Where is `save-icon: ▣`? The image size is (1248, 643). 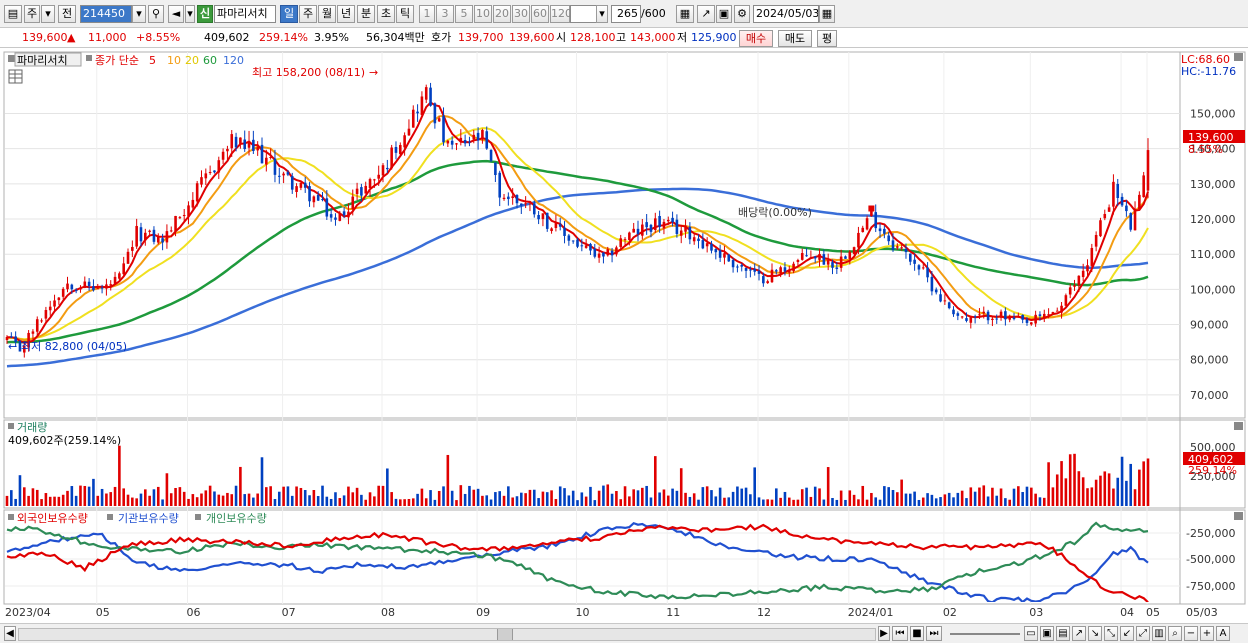
save-icon: ▣ is located at coordinates (724, 14).